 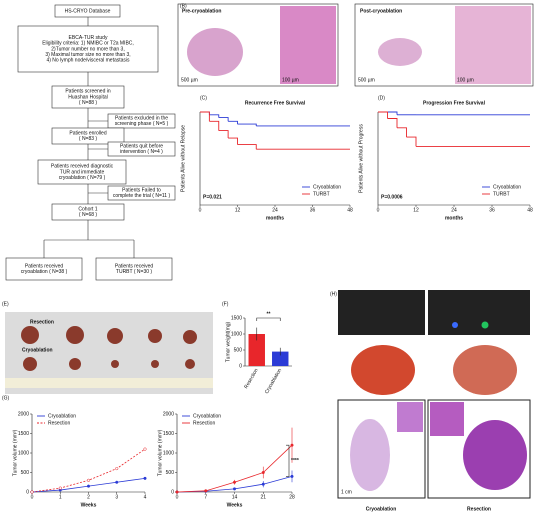 I want to click on flow-text: 3) Maximal tumor size no more than 3,, so click(x=87, y=55).